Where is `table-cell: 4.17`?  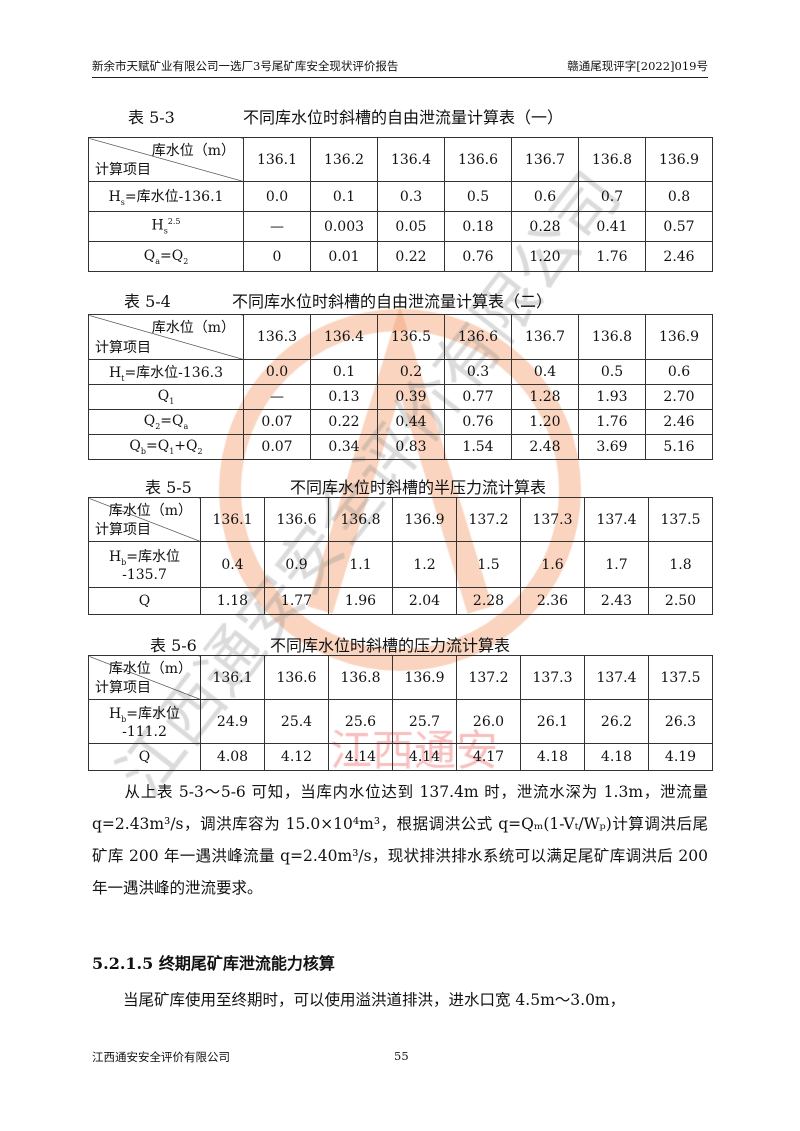 table-cell: 4.17 is located at coordinates (488, 757).